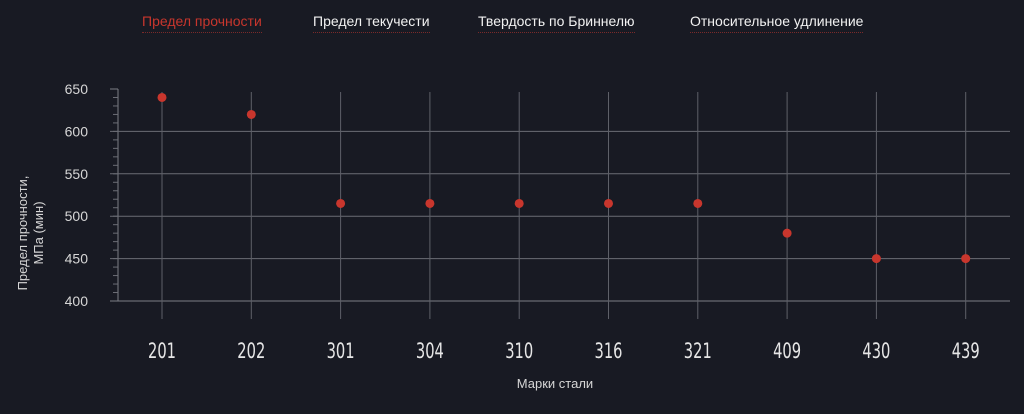 The height and width of the screenshot is (414, 1024). I want to click on tab-brinell-hardness: Твердость по Бриннелю, so click(556, 23).